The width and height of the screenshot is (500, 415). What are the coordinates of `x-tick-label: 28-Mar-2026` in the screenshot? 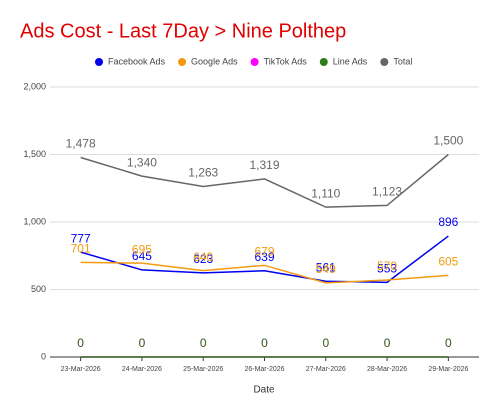 It's located at (387, 369).